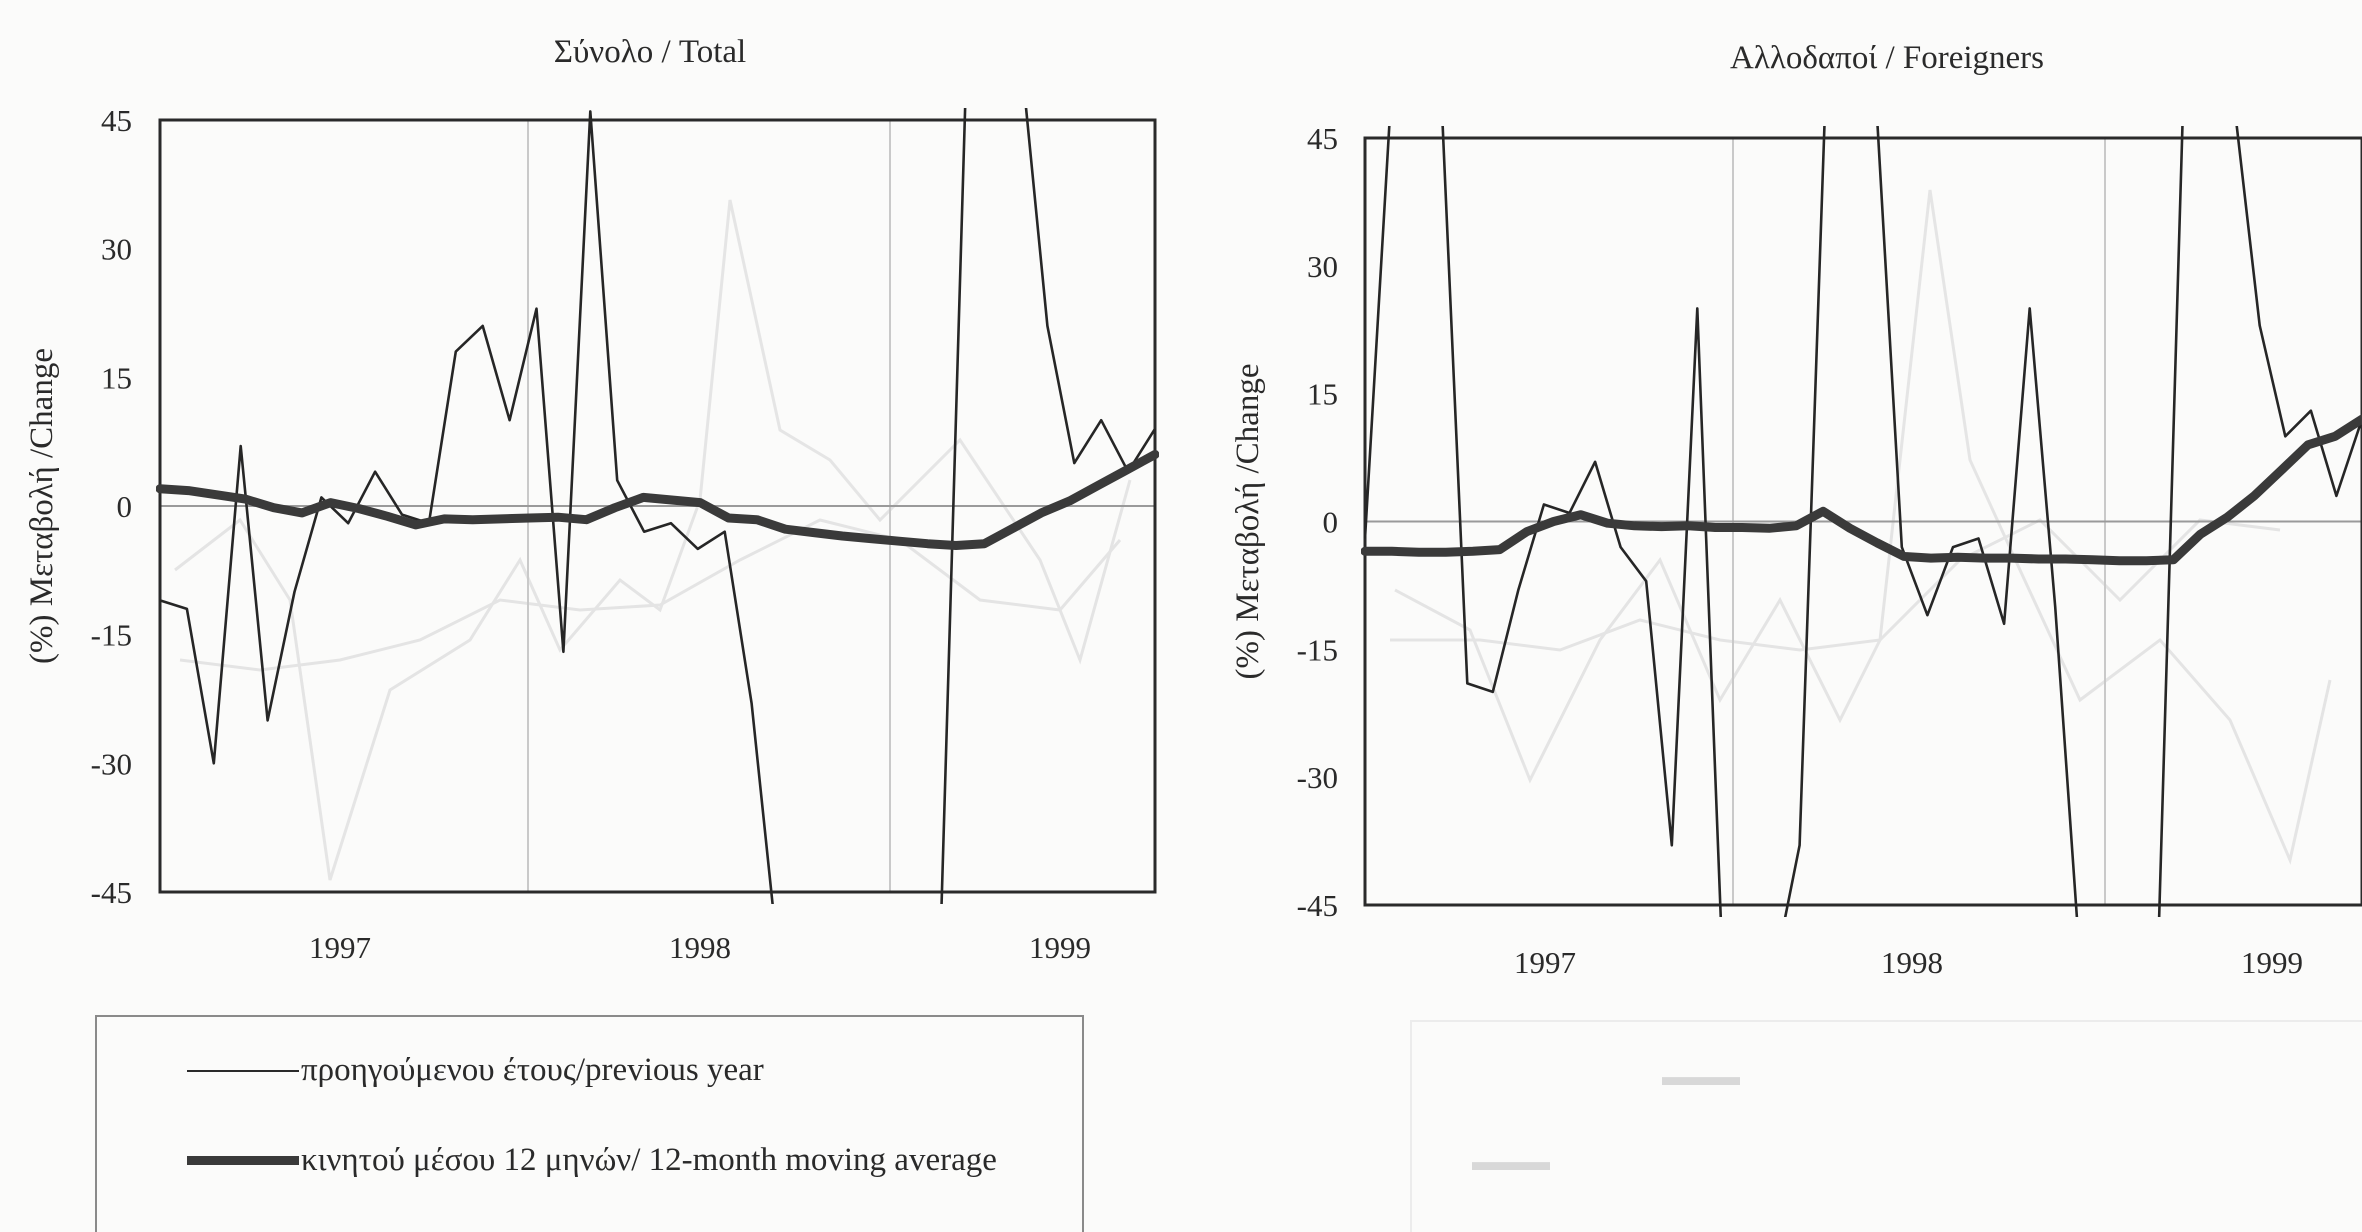 The width and height of the screenshot is (2362, 1232). What do you see at coordinates (1887, 58) in the screenshot?
I see `chart-title: Αλλοδαποί / Foreigners` at bounding box center [1887, 58].